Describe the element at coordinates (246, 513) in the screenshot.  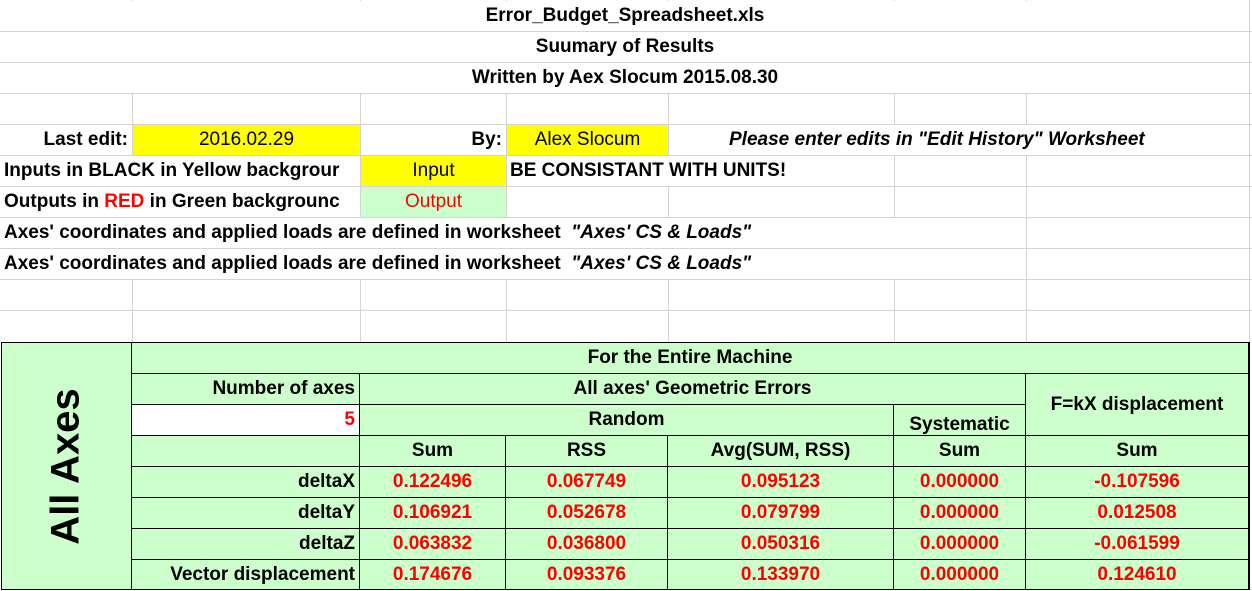
I see `row-label-deltay: deltaY` at that location.